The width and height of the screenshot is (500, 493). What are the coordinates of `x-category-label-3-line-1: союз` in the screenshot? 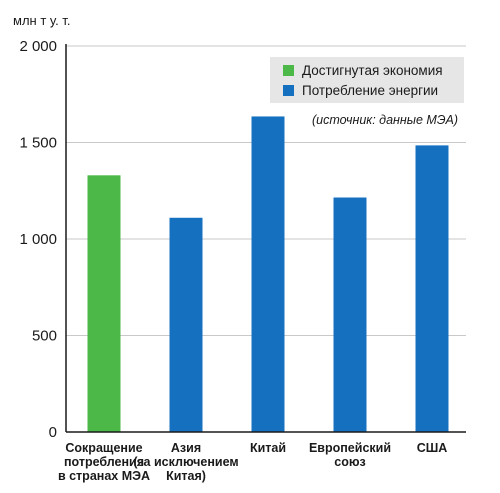 It's located at (349, 462).